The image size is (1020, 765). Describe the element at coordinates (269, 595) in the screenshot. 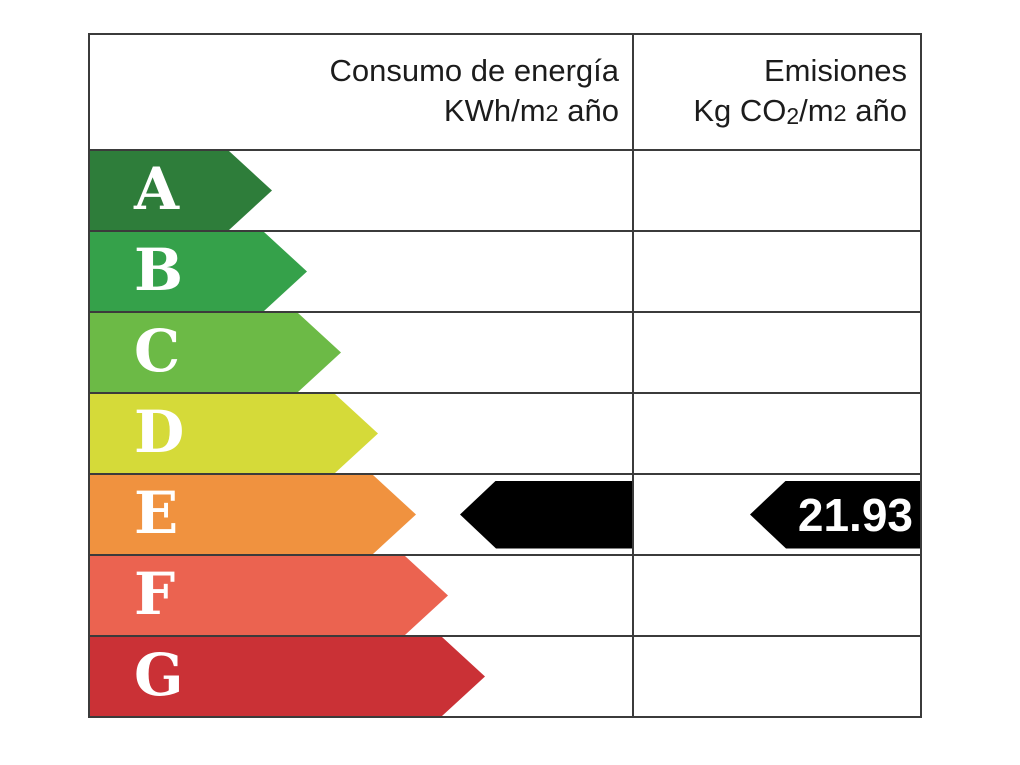

I see `rating-arrow-f: F` at that location.